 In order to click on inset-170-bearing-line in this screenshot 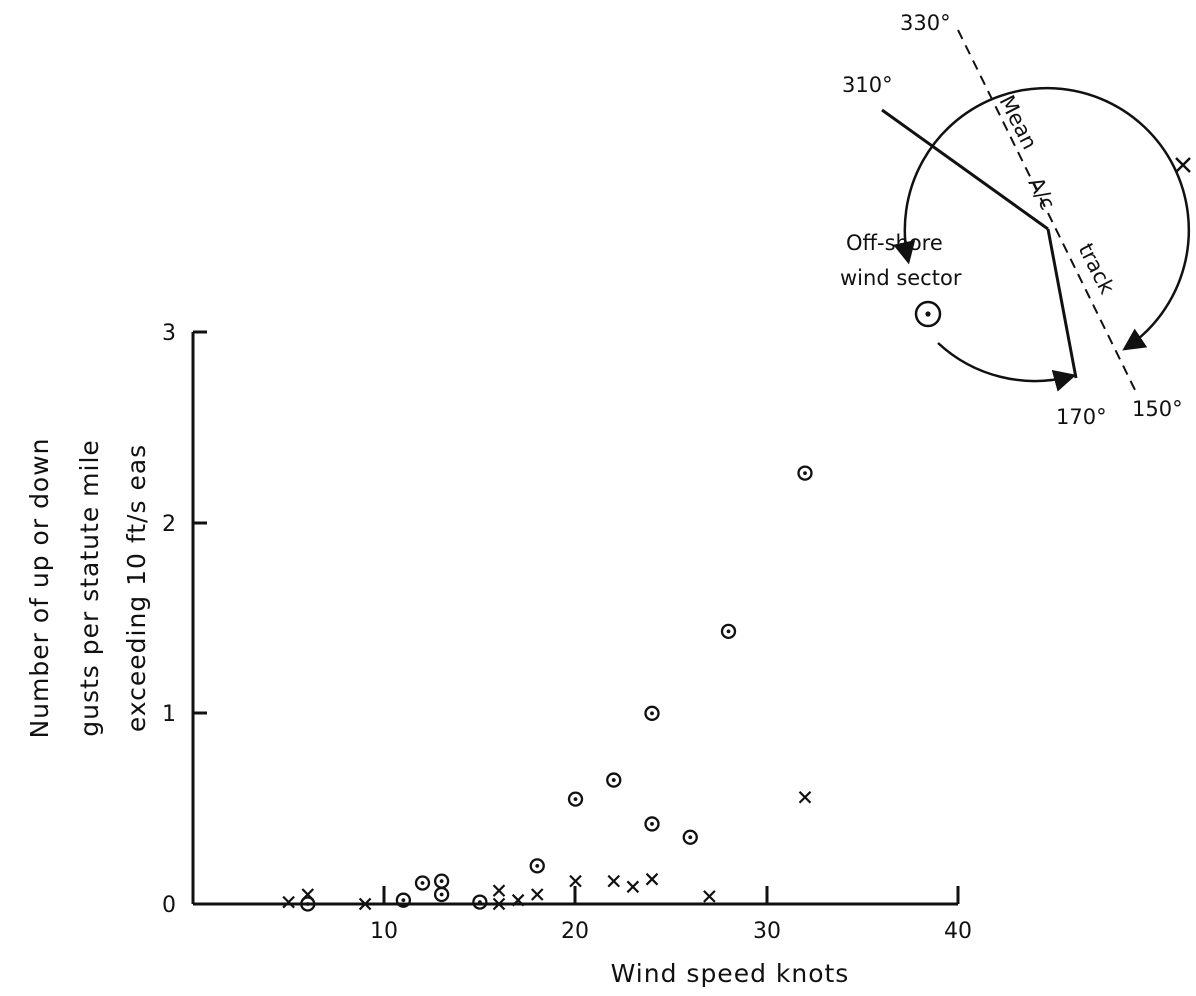, I will do `click(1062, 303)`.